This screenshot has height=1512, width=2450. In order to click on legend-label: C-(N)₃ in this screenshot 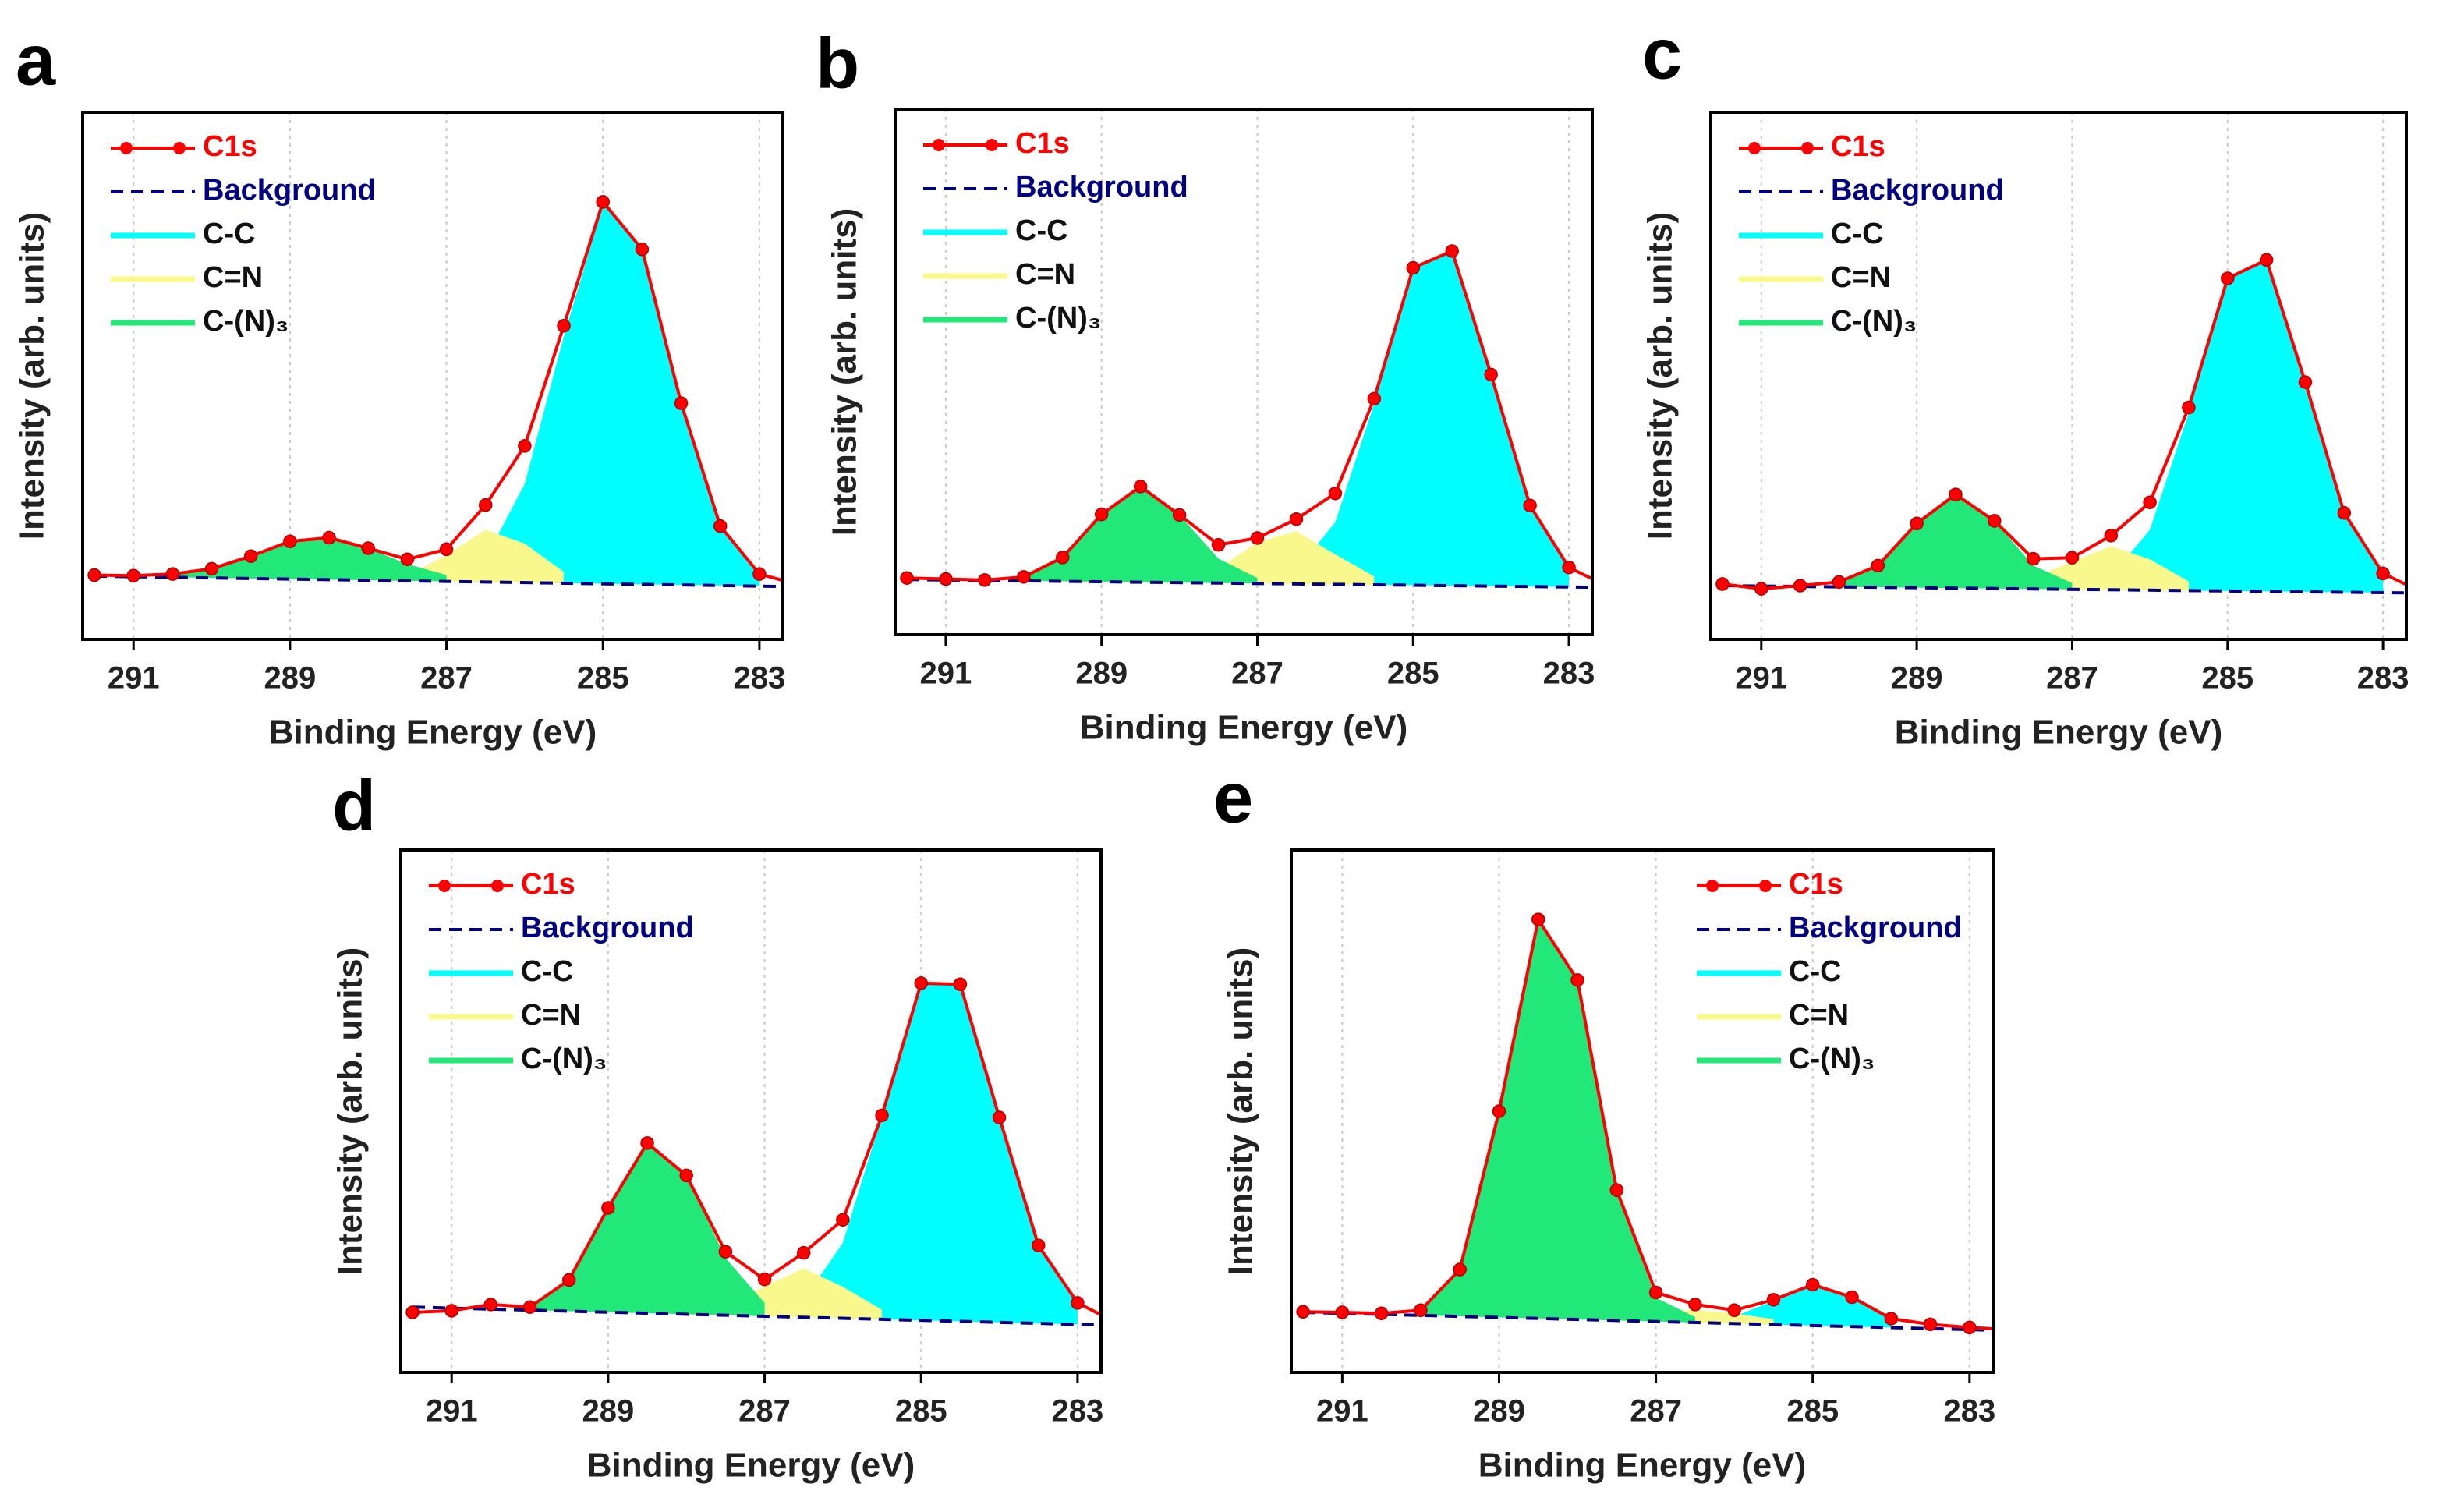, I will do `click(1058, 318)`.